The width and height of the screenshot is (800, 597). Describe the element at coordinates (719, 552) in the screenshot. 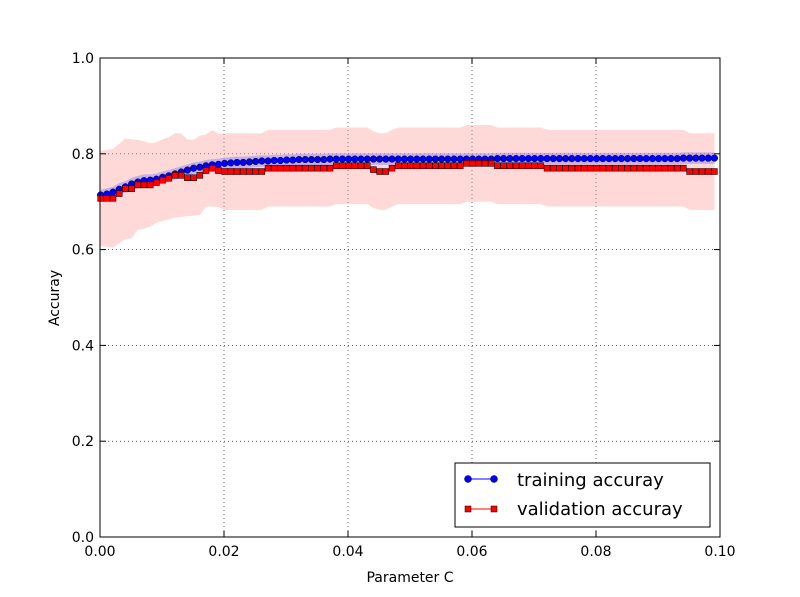

I see `x-tick-label: 0.10` at that location.